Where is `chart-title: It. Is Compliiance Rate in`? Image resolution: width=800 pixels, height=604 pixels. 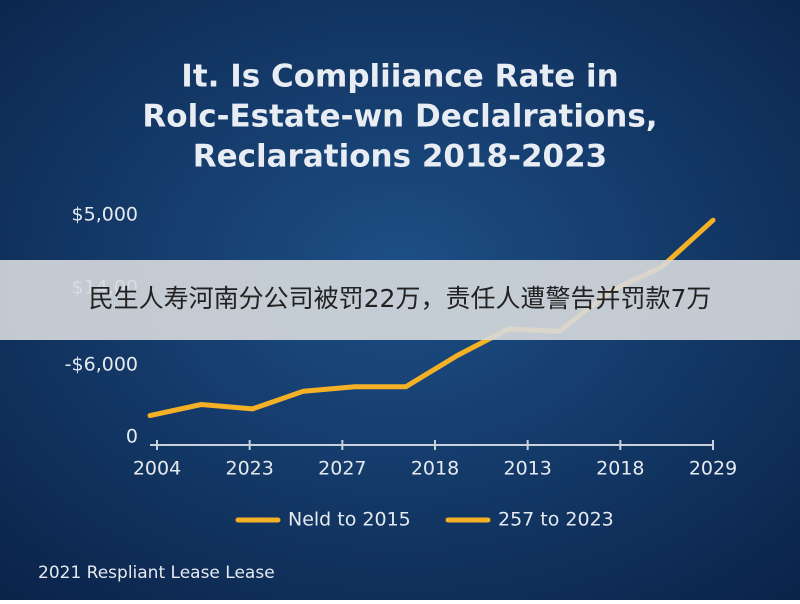
chart-title: It. Is Compliiance Rate in is located at coordinates (399, 77).